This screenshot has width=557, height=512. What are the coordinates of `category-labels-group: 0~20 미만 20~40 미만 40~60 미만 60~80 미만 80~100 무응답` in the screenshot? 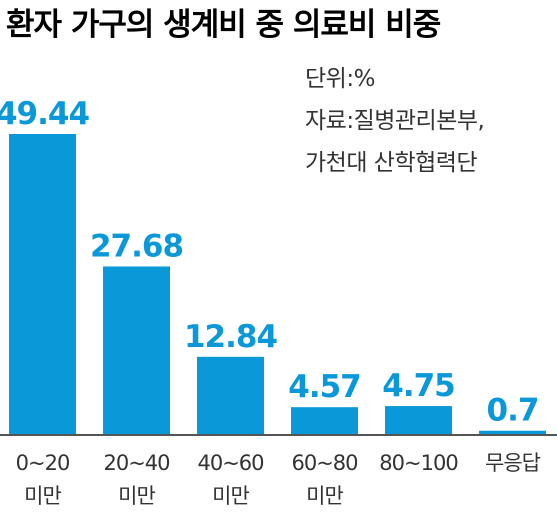 It's located at (279, 479).